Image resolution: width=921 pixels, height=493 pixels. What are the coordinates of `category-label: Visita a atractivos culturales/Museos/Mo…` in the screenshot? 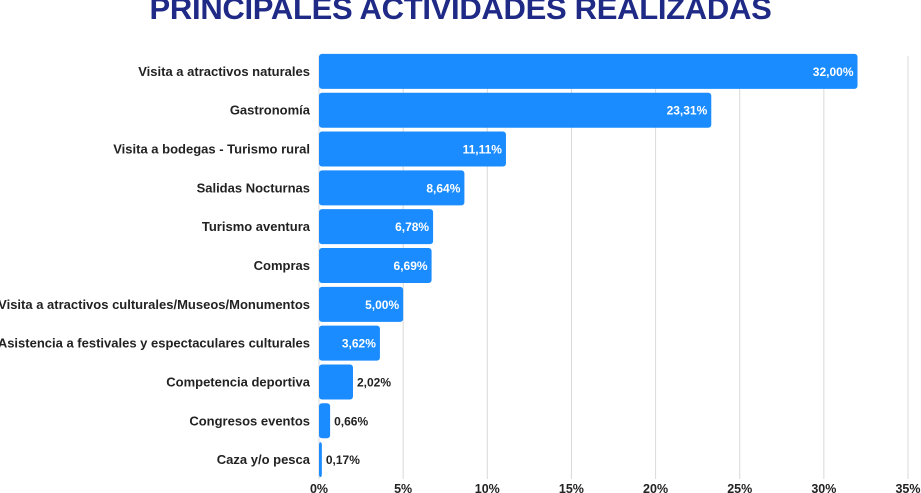 It's located at (155, 304).